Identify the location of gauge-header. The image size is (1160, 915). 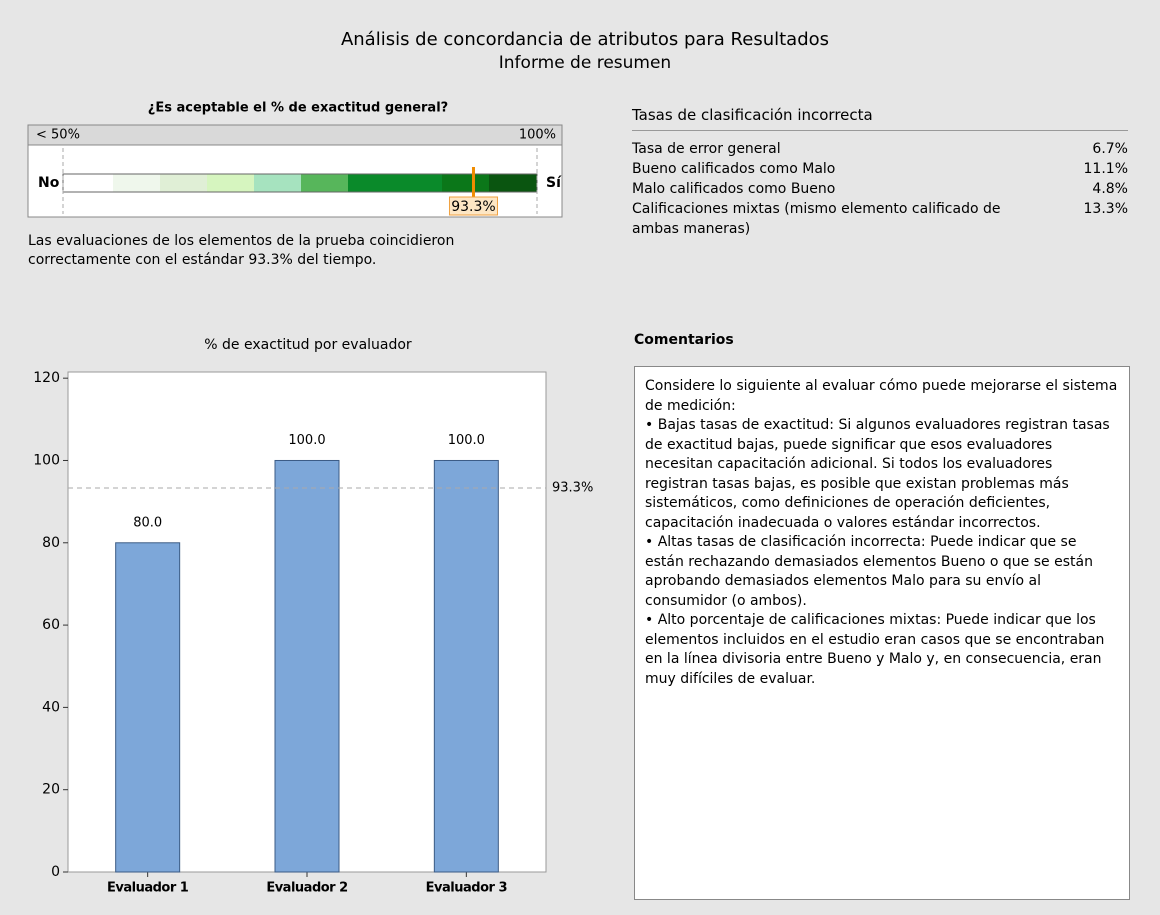
(295, 135).